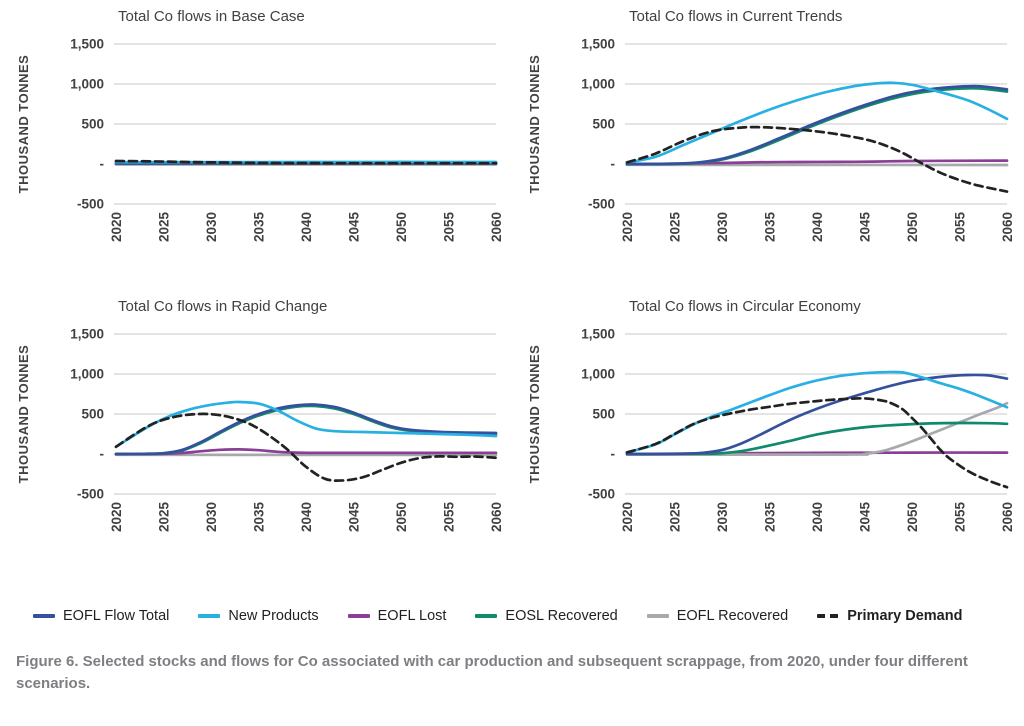 The height and width of the screenshot is (726, 1024). Describe the element at coordinates (116, 616) in the screenshot. I see `legend-label-eofl-flow-total: EOFL Flow Total` at that location.